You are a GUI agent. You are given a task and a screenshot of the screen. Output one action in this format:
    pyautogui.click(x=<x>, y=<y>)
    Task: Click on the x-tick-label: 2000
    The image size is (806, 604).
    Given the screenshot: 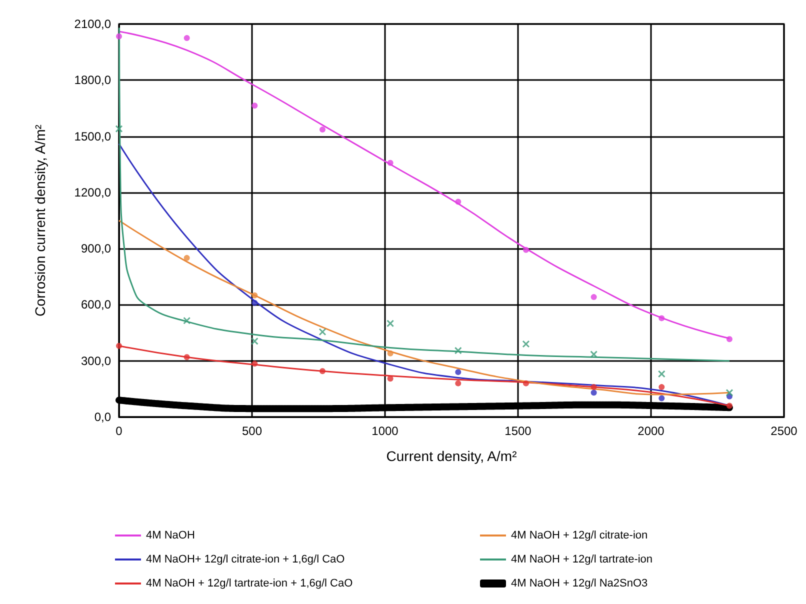 What is the action you would take?
    pyautogui.click(x=651, y=431)
    